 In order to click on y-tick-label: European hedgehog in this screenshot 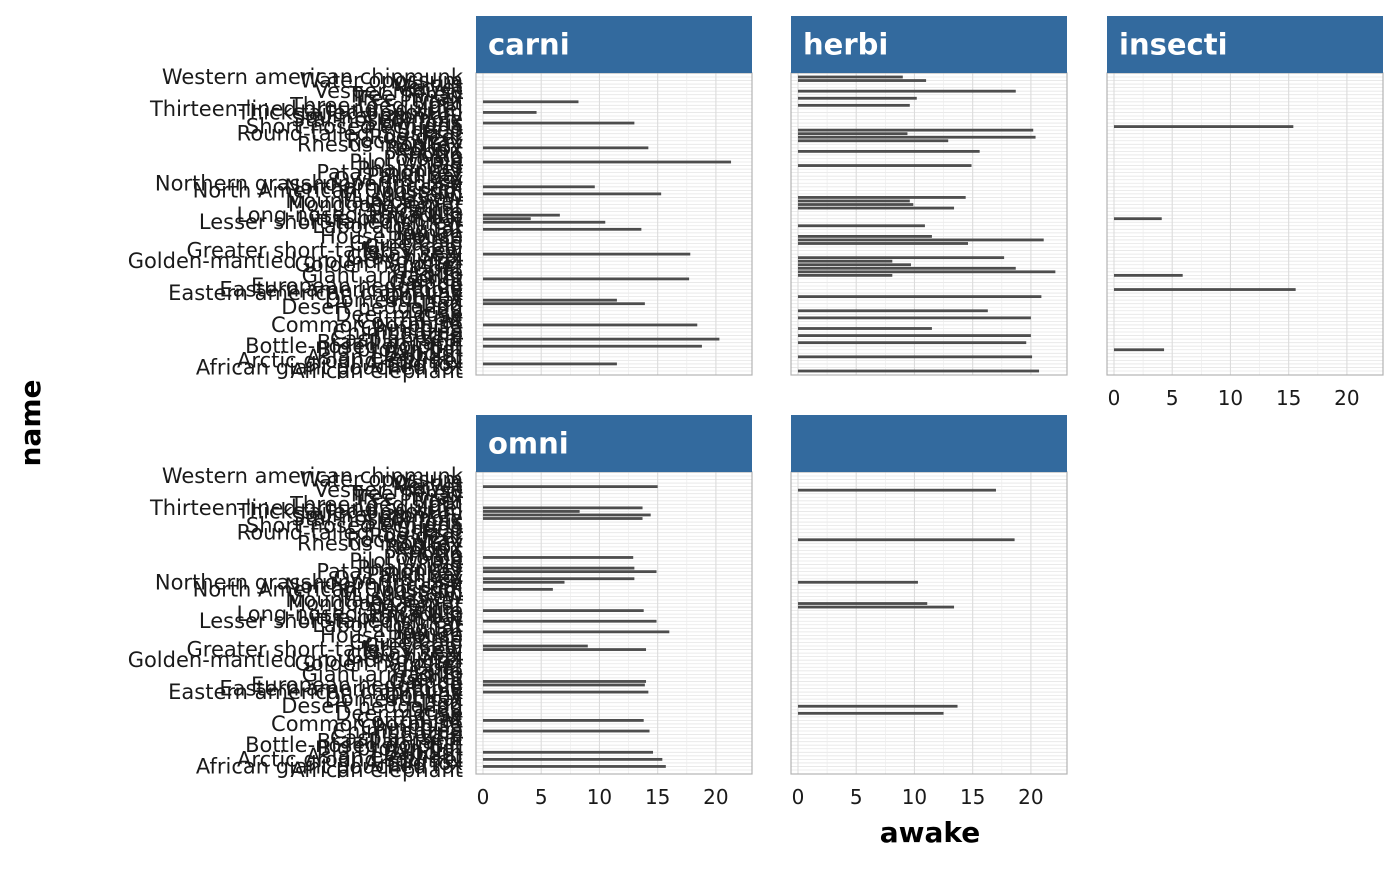, I will do `click(357, 685)`.